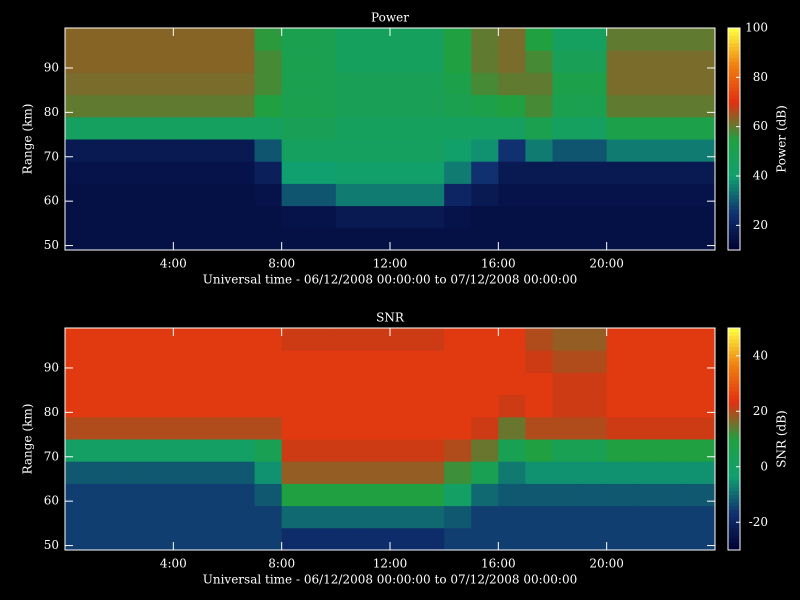 The image size is (800, 600). Describe the element at coordinates (51, 201) in the screenshot. I see `y-tick-label: 60` at that location.